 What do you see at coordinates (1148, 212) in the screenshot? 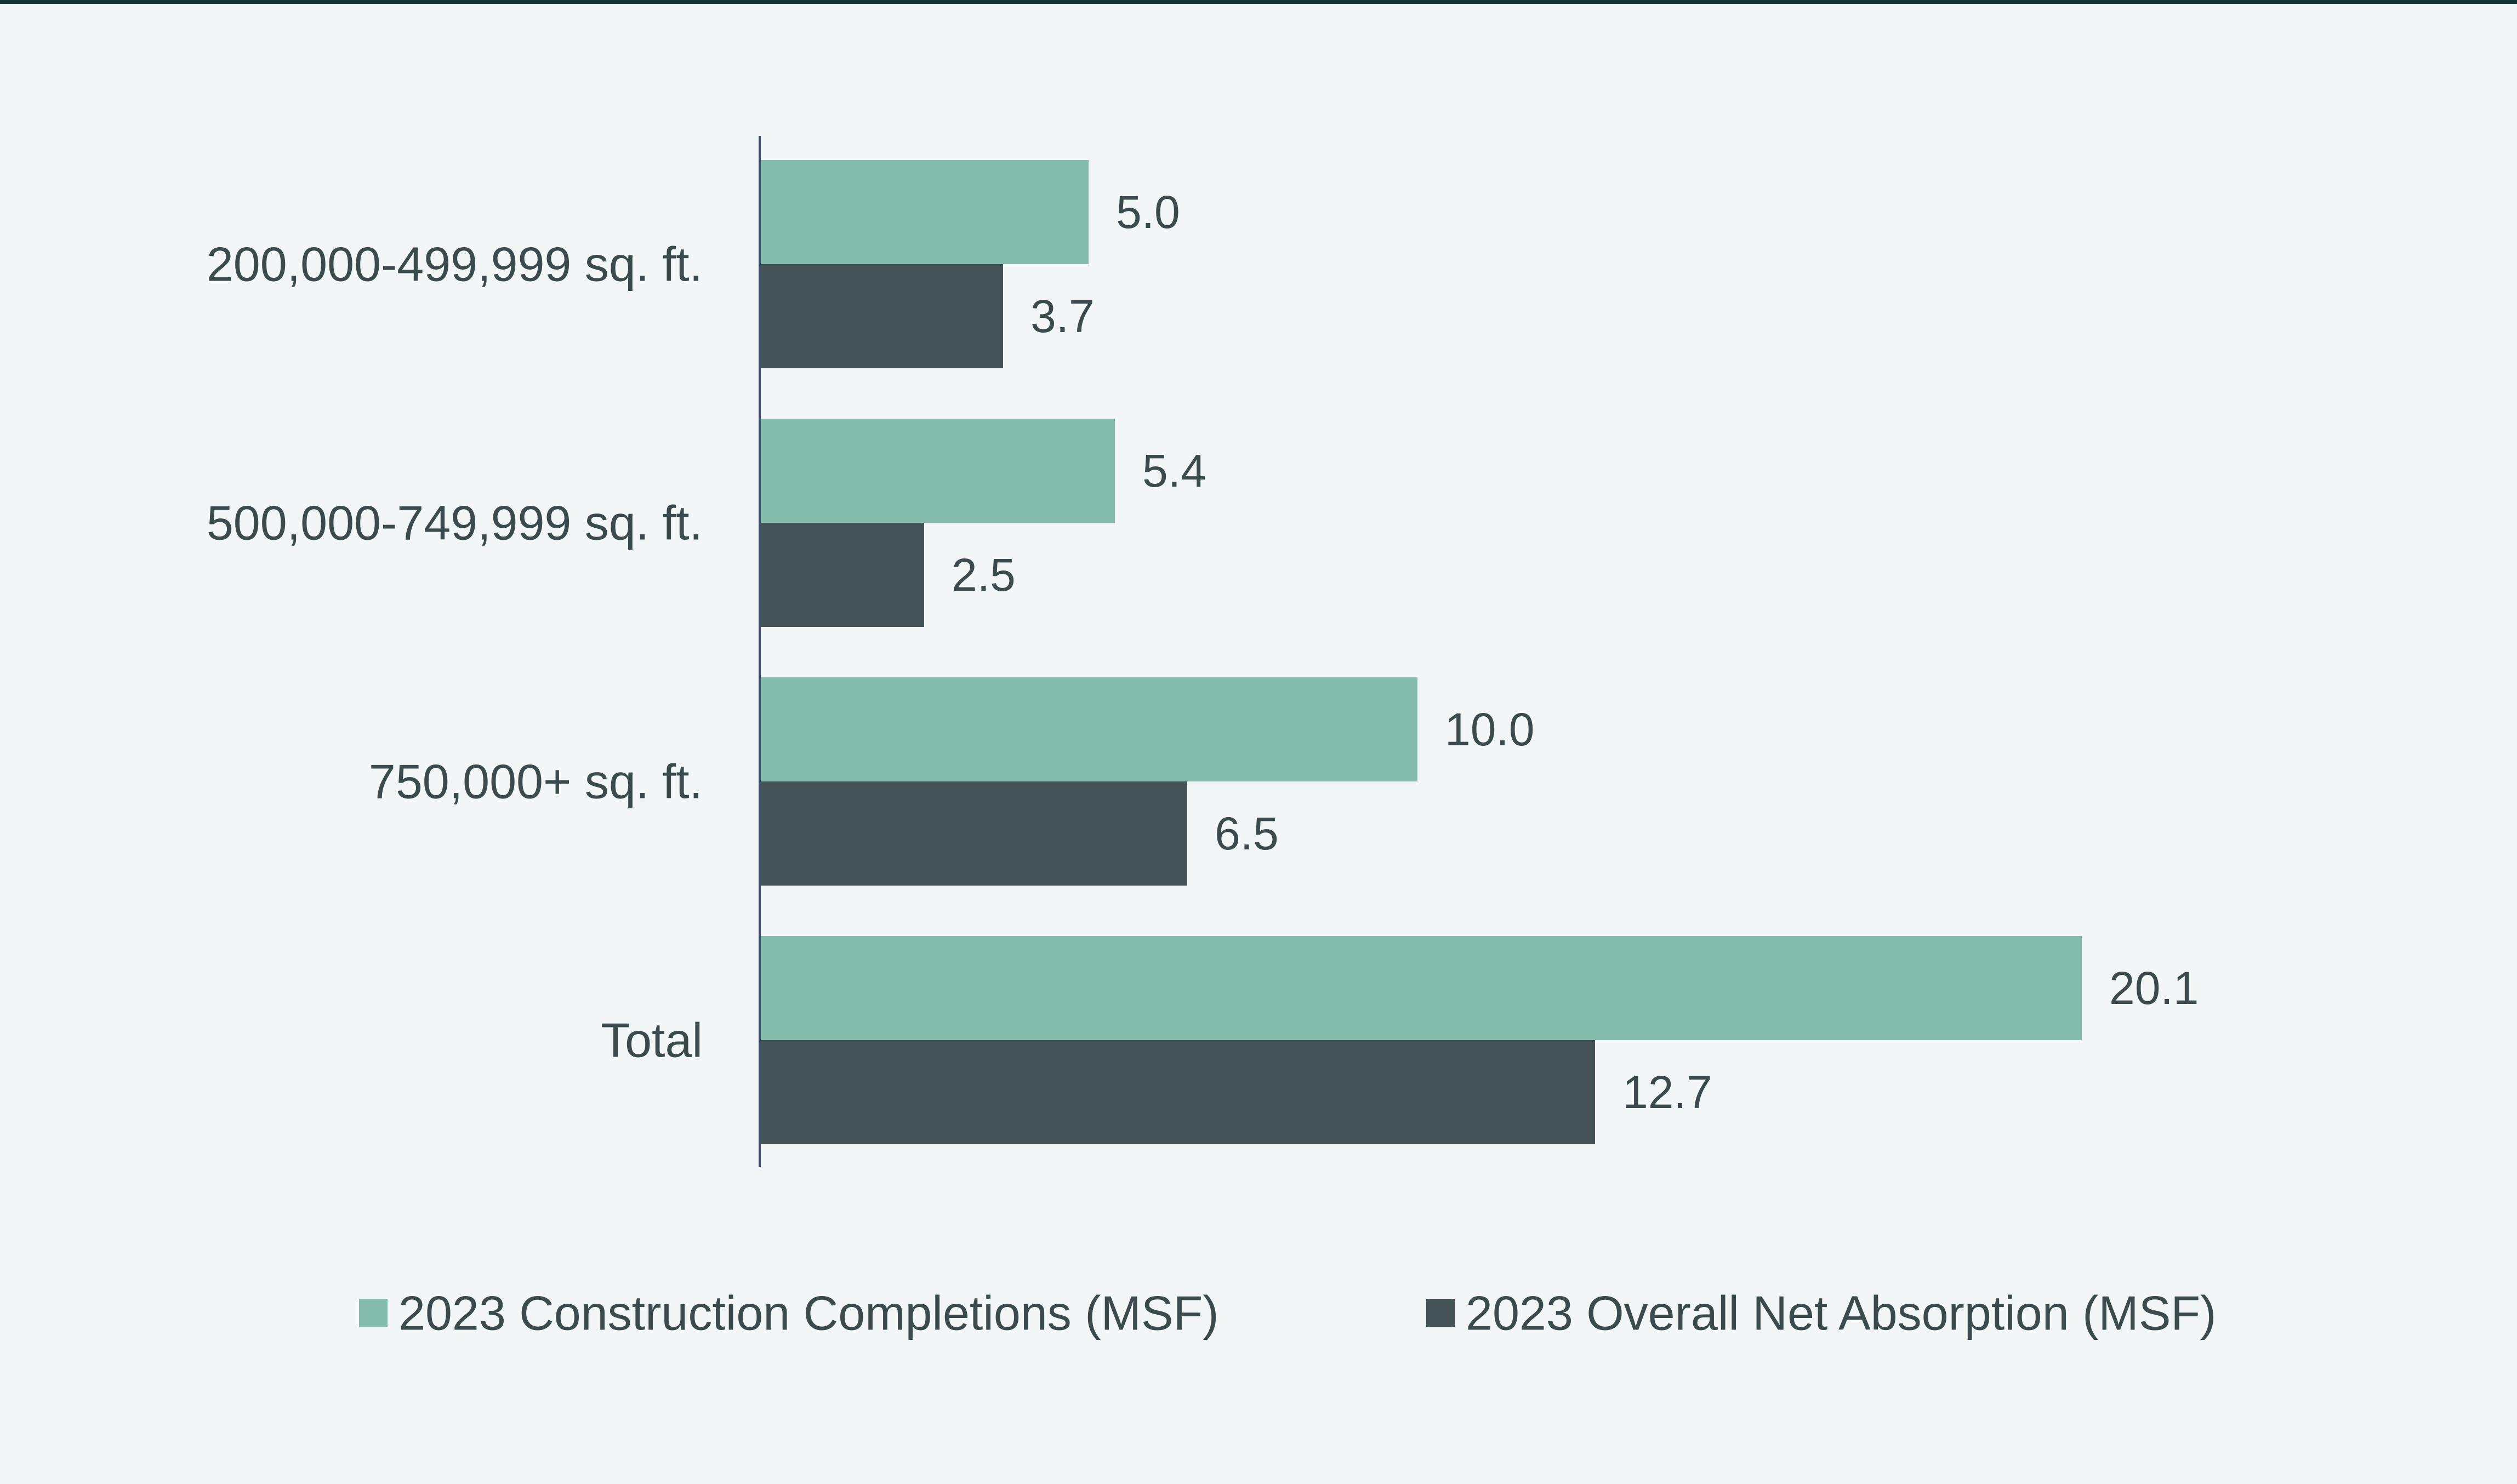
I see `data-label: 5.0` at bounding box center [1148, 212].